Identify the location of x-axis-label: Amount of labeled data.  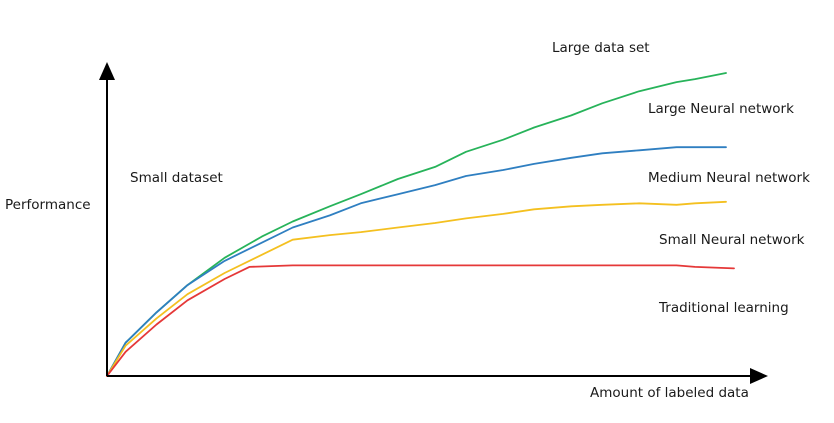
(669, 393).